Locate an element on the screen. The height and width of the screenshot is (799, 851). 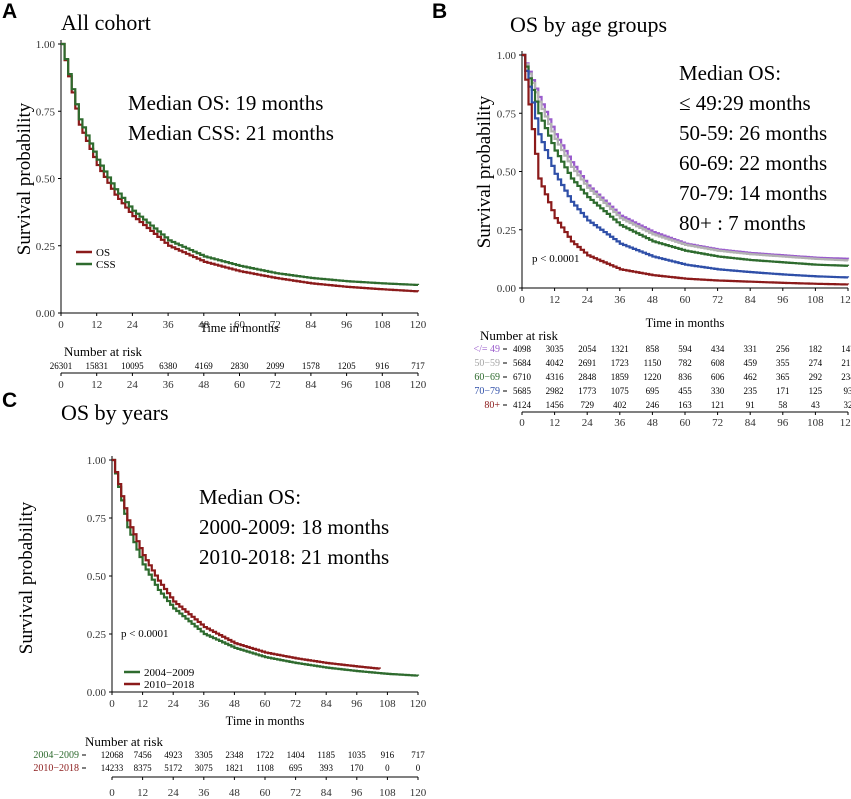
risk-count: 2054 is located at coordinates (587, 349).